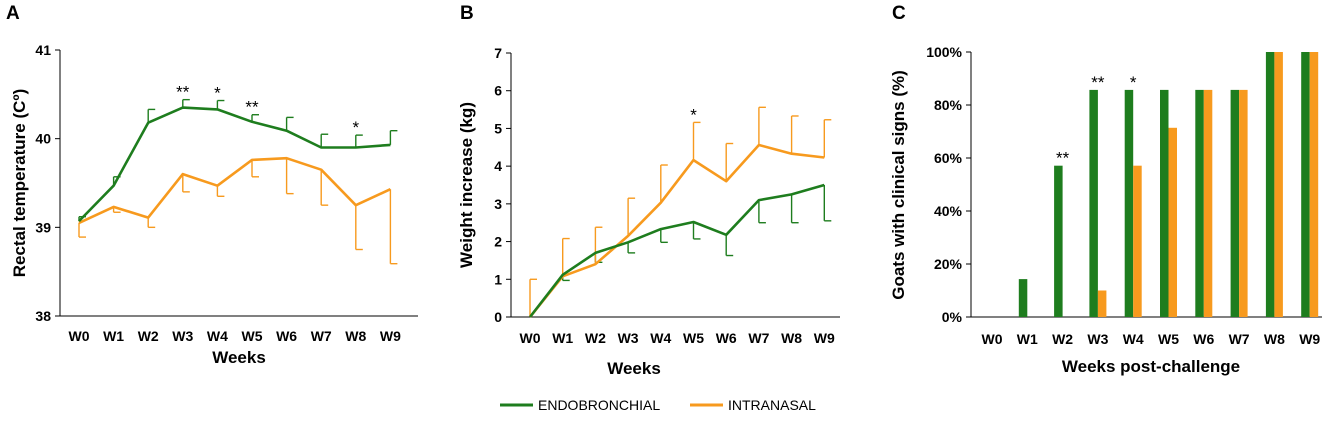 This screenshot has width=1325, height=422. I want to click on chart-a-xtick-label: W9, so click(390, 336).